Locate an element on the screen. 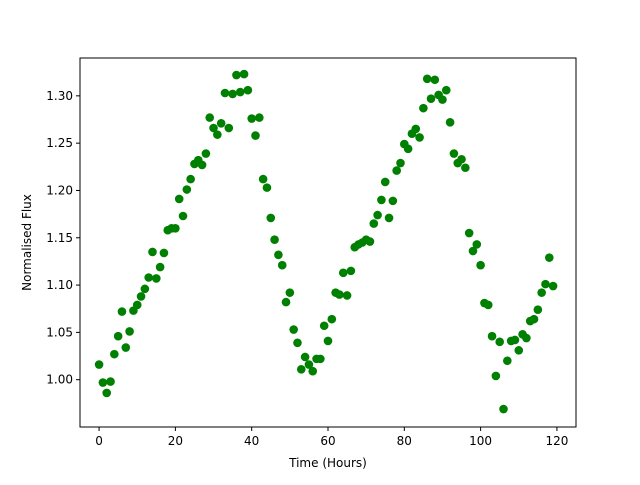  y-axis-ticks: 1.00 1.05 1.10 1.15 1.20 1.25 1.30 is located at coordinates (63, 238).